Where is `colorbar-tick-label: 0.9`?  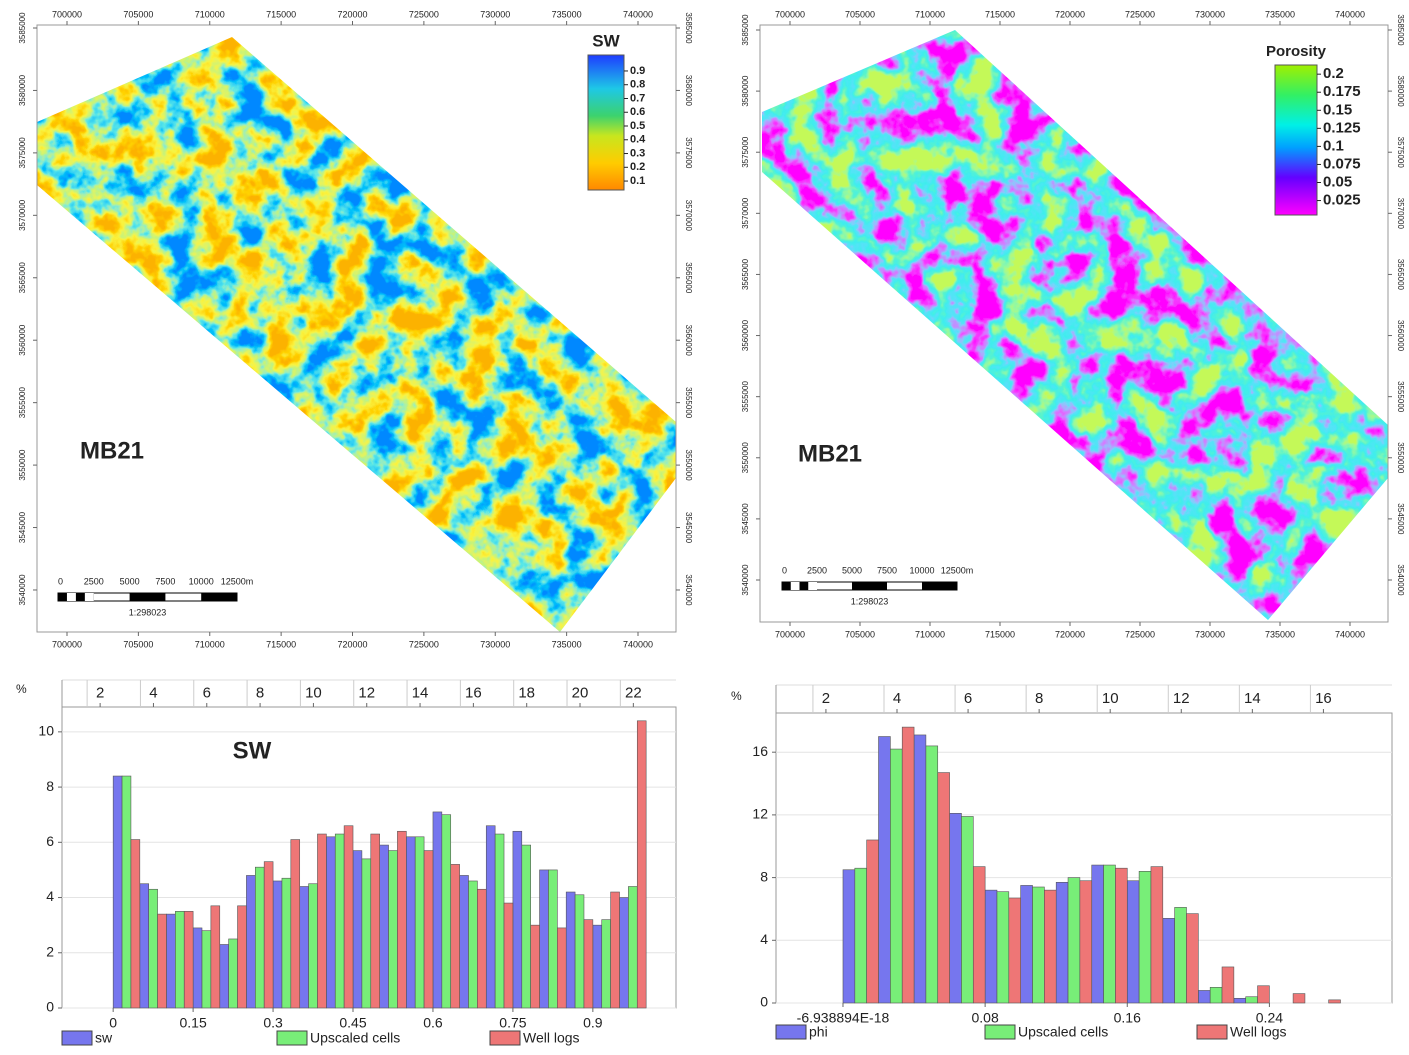
colorbar-tick-label: 0.9 is located at coordinates (637, 71).